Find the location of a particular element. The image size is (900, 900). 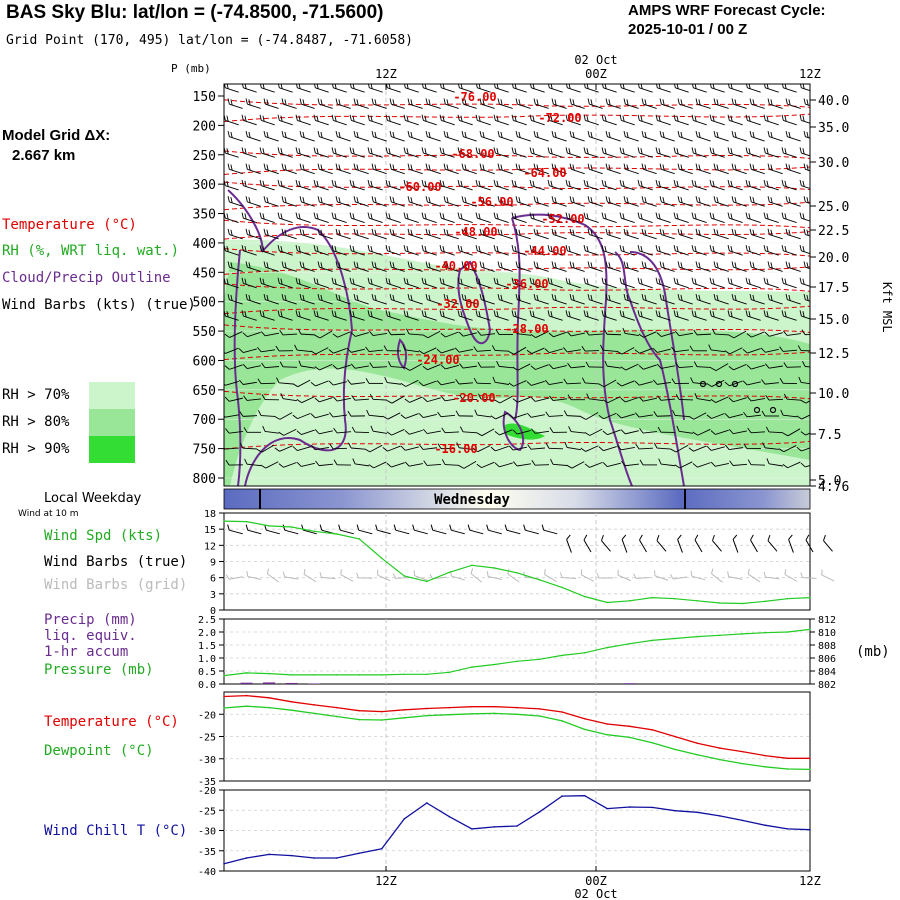

temp-contour-label: -28.00 is located at coordinates (526, 329).